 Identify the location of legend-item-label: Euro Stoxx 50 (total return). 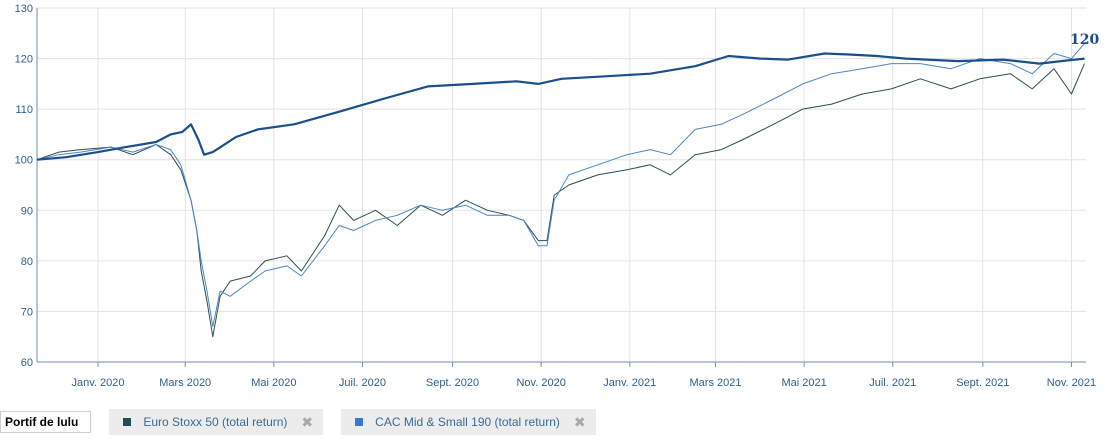
(215, 422).